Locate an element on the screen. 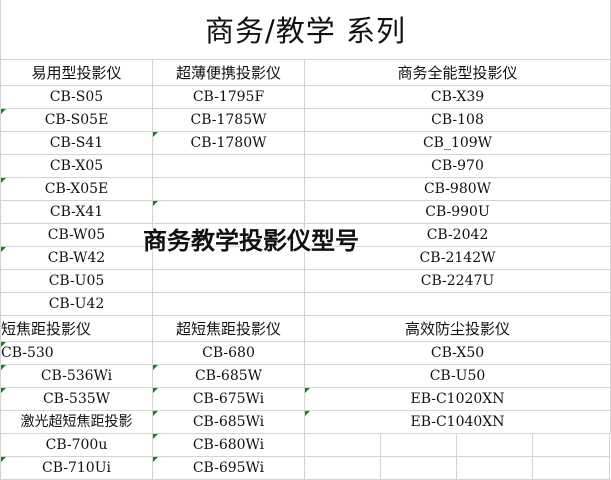 The height and width of the screenshot is (480, 611). model-cell: CB-W42 is located at coordinates (76, 258).